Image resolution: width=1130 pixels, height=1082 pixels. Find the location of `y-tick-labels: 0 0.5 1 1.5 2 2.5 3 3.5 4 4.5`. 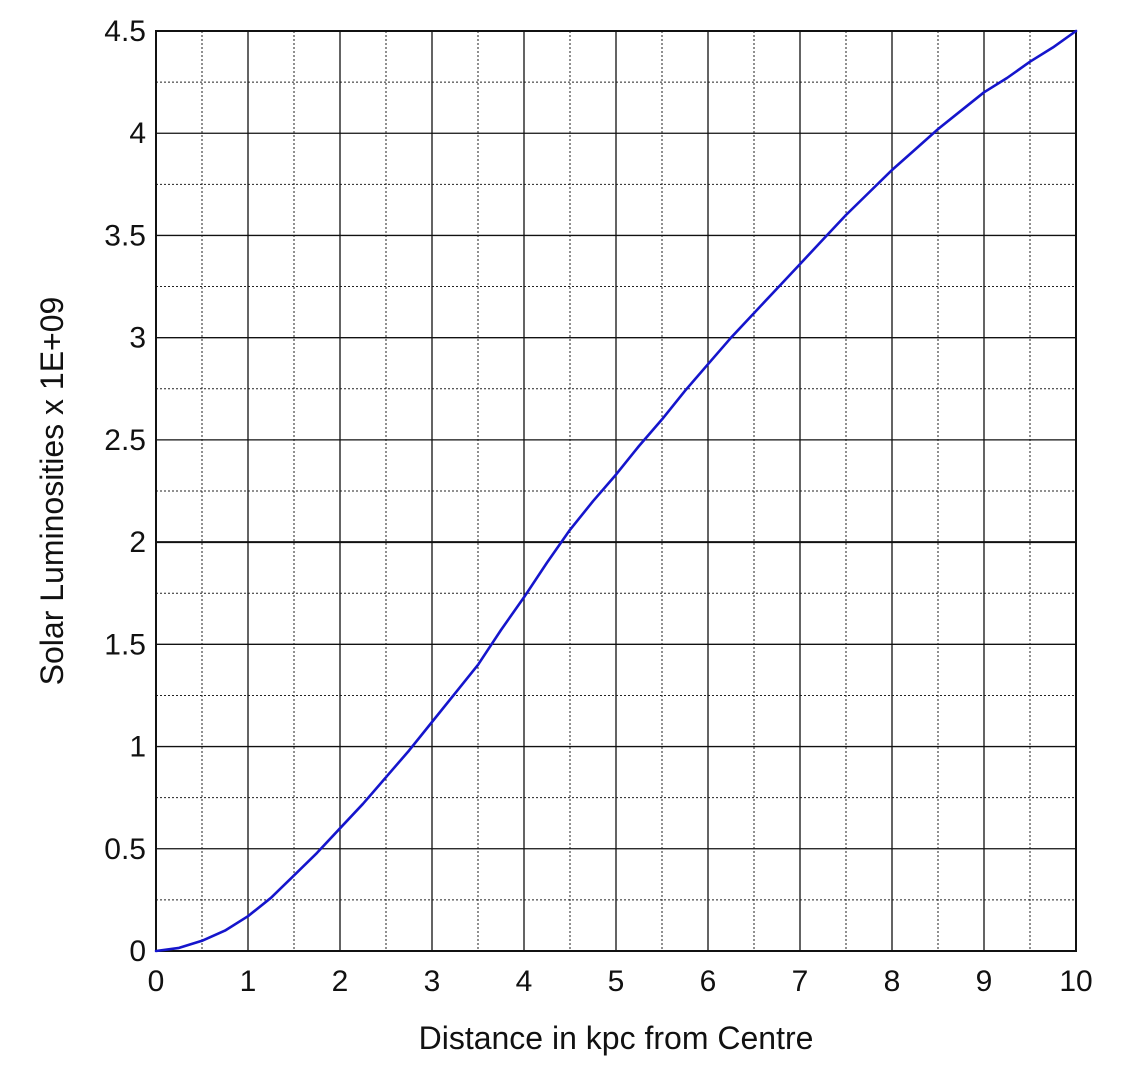

y-tick-labels: 0 0.5 1 1.5 2 2.5 3 3.5 4 4.5 is located at coordinates (125, 491).